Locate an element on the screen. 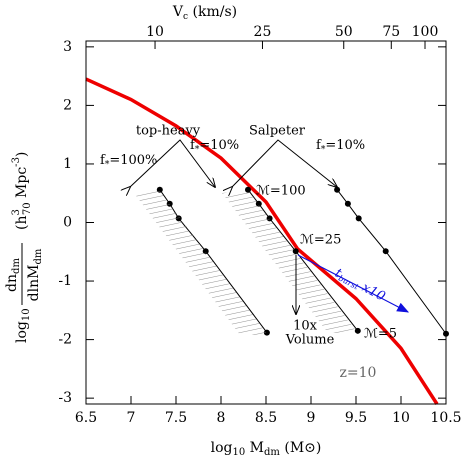  y-label-part: dndm is located at coordinates (13, 275).